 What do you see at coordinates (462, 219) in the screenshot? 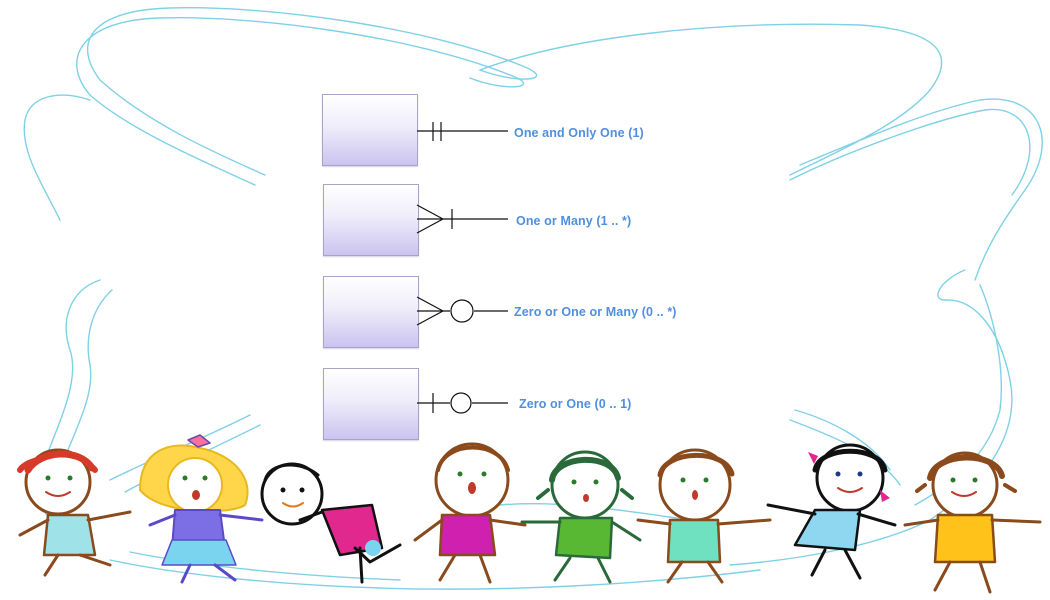
I see `one-or-many-symbol` at bounding box center [462, 219].